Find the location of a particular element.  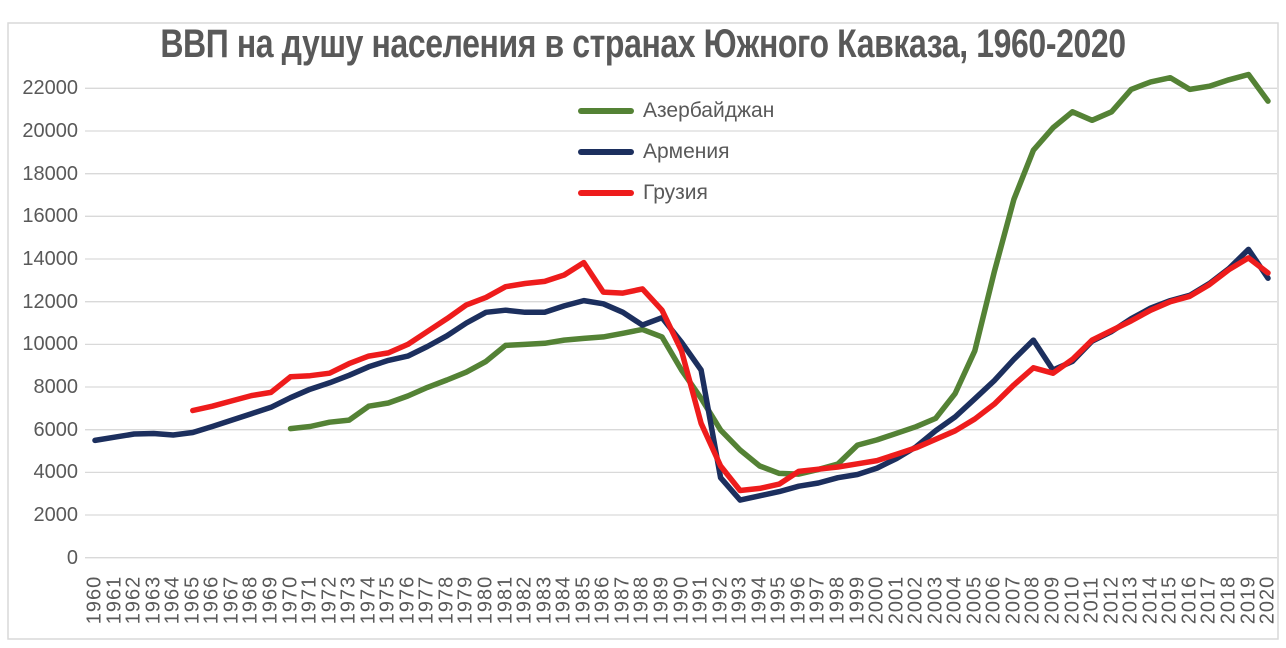

y-axis-tick-label: 8000 is located at coordinates (56, 387).